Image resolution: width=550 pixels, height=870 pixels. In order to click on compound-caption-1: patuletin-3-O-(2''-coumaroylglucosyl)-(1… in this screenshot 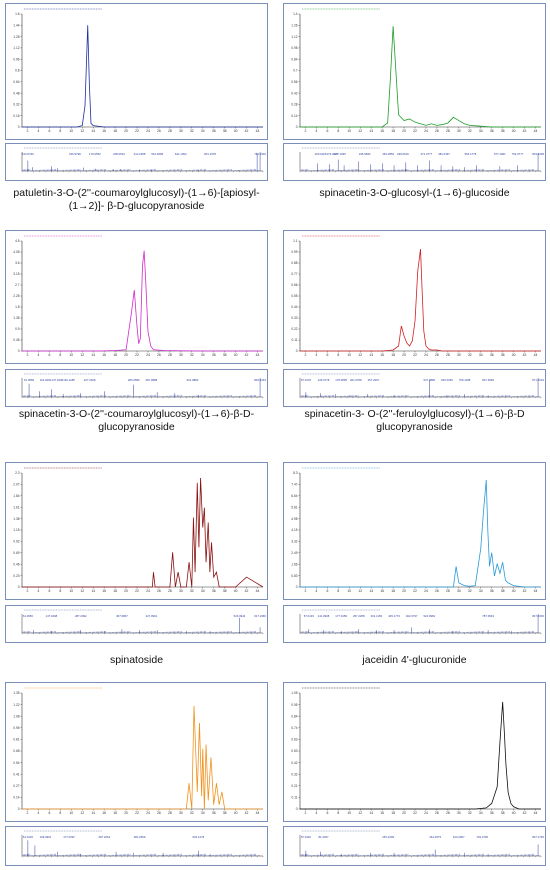, I will do `click(136, 200)`.